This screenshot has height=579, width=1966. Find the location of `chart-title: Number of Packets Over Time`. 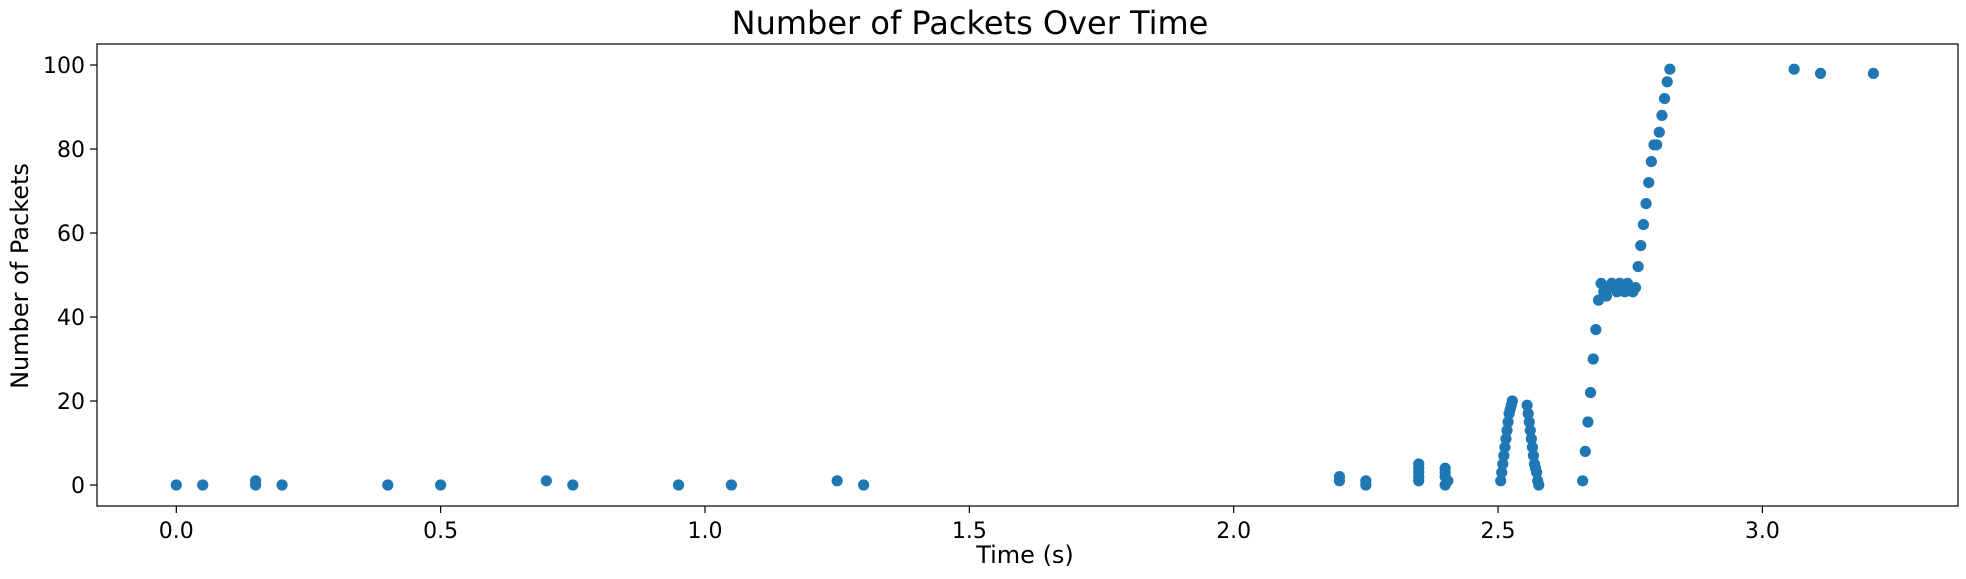

chart-title: Number of Packets Over Time is located at coordinates (970, 23).